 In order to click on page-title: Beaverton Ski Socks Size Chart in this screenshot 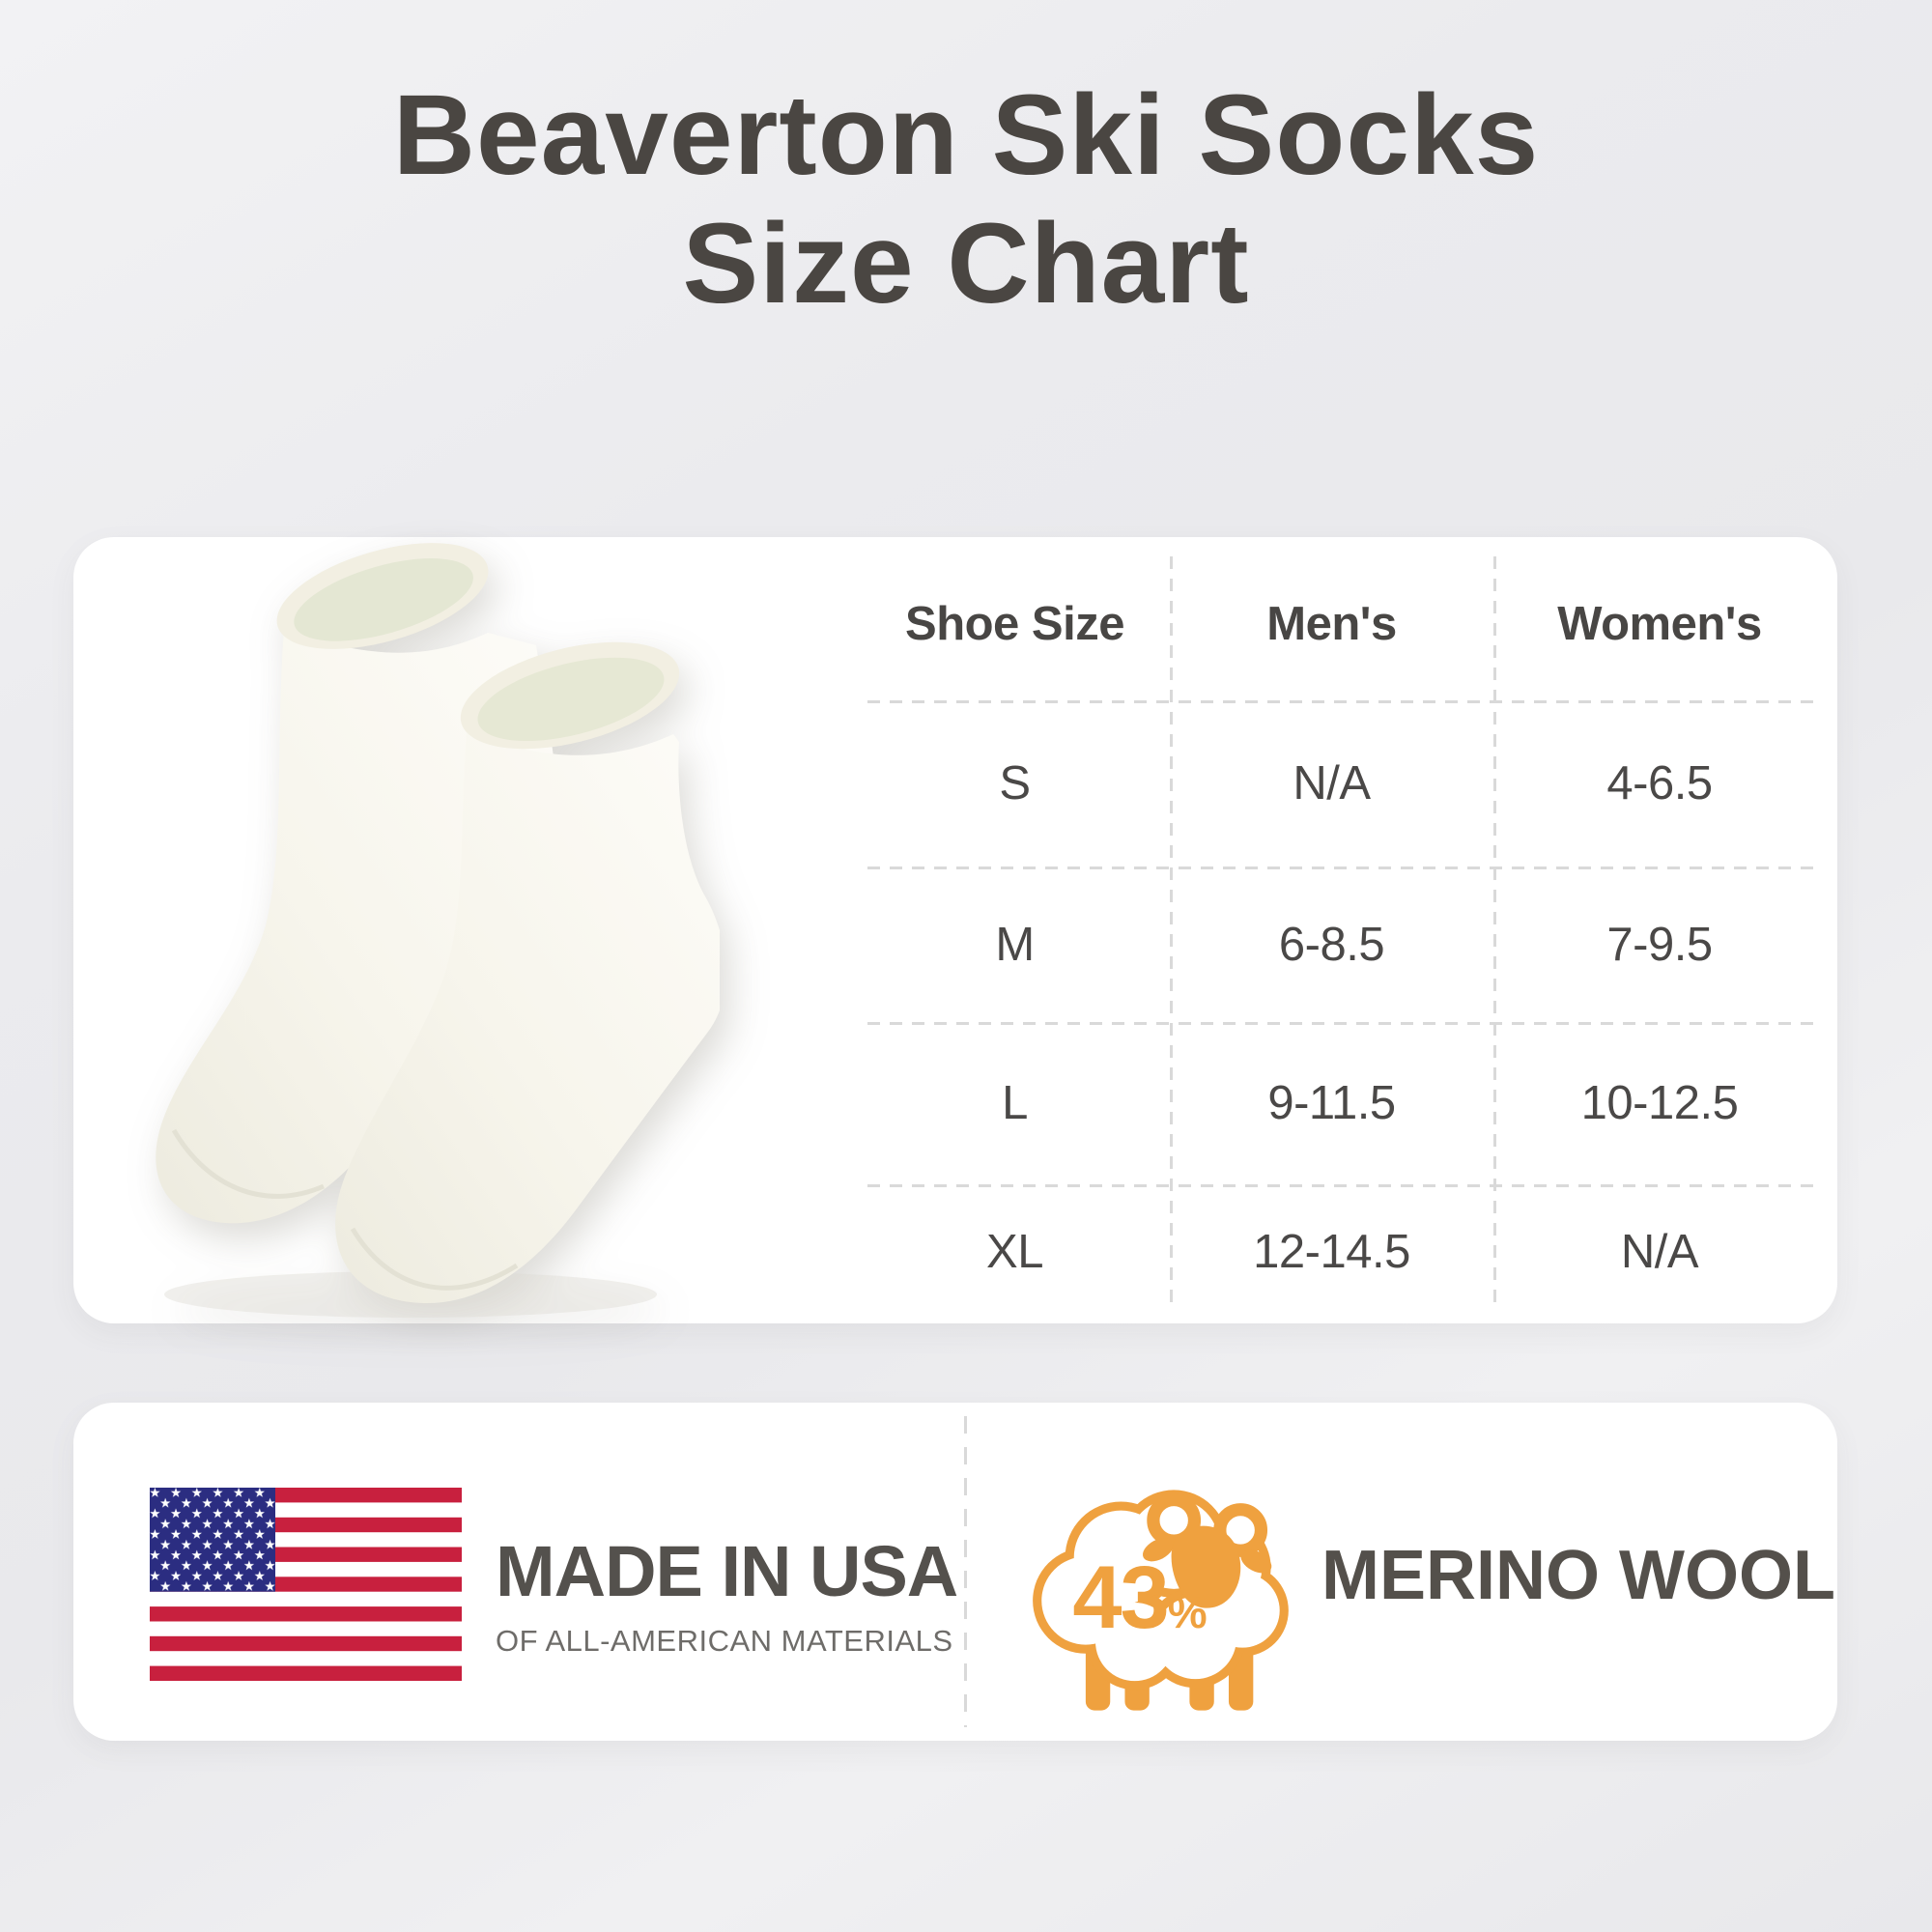, I will do `click(966, 200)`.